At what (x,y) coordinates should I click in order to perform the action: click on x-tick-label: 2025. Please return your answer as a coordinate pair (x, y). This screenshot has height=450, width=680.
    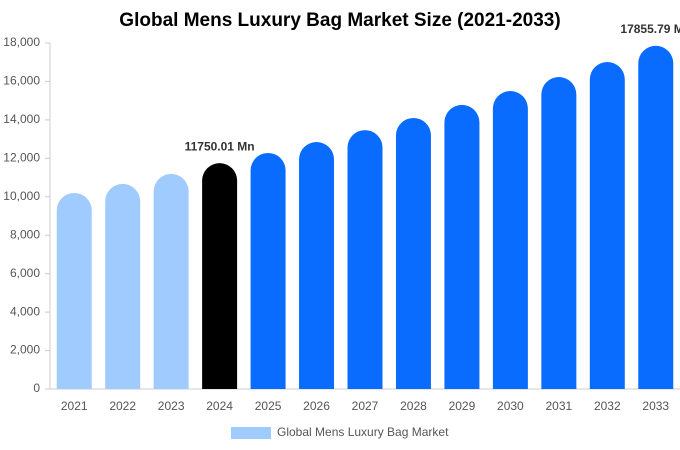
    Looking at the image, I should click on (268, 406).